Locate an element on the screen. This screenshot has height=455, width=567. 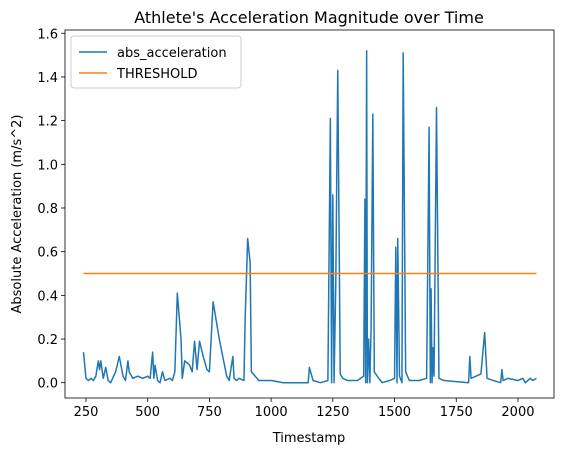
y-tick-label: 0.6 is located at coordinates (47, 253).